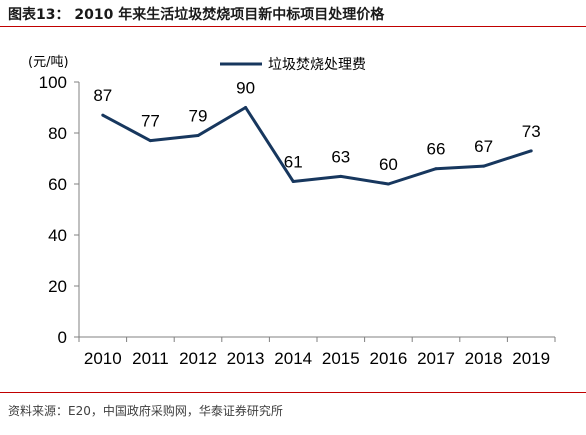  What do you see at coordinates (62, 337) in the screenshot?
I see `y-tick-label: 0` at bounding box center [62, 337].